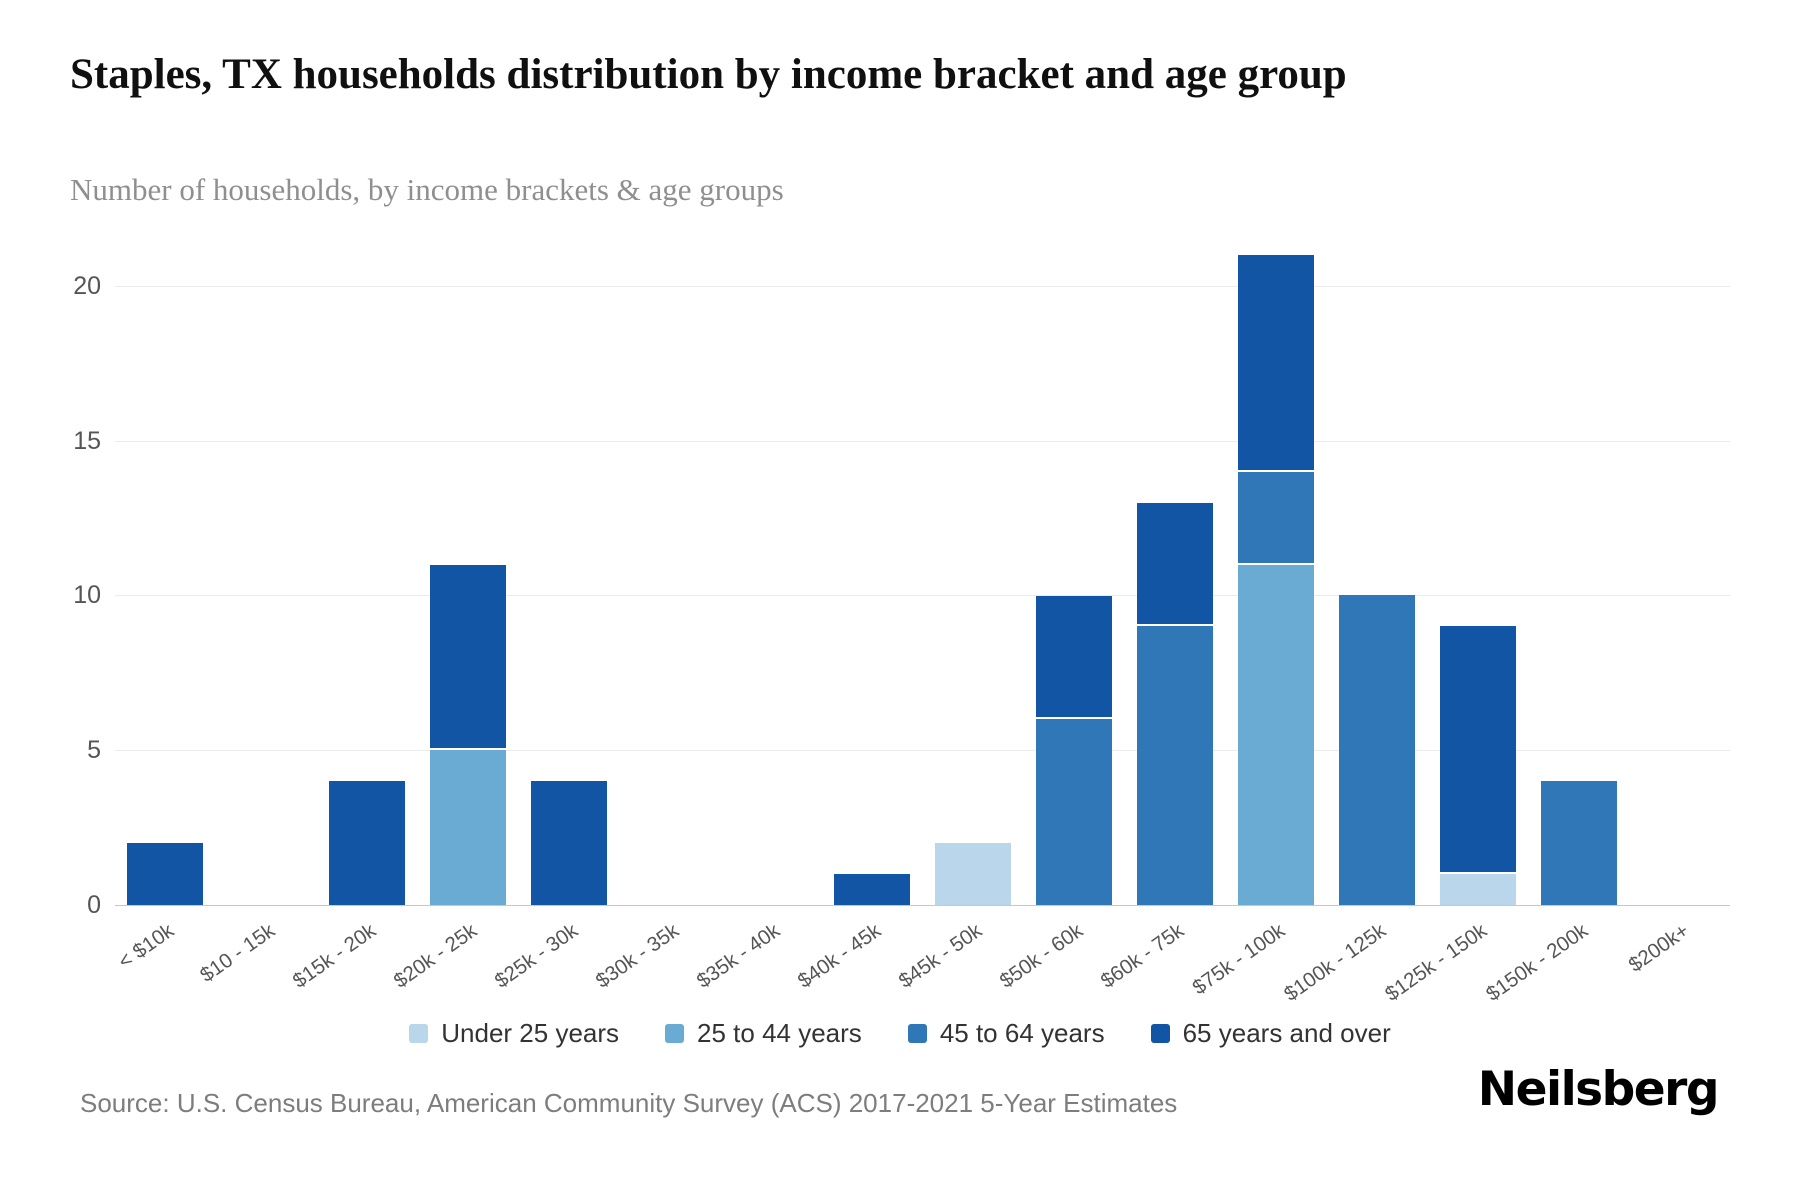  I want to click on legend-label-under-25-years: Under 25 years, so click(530, 1033).